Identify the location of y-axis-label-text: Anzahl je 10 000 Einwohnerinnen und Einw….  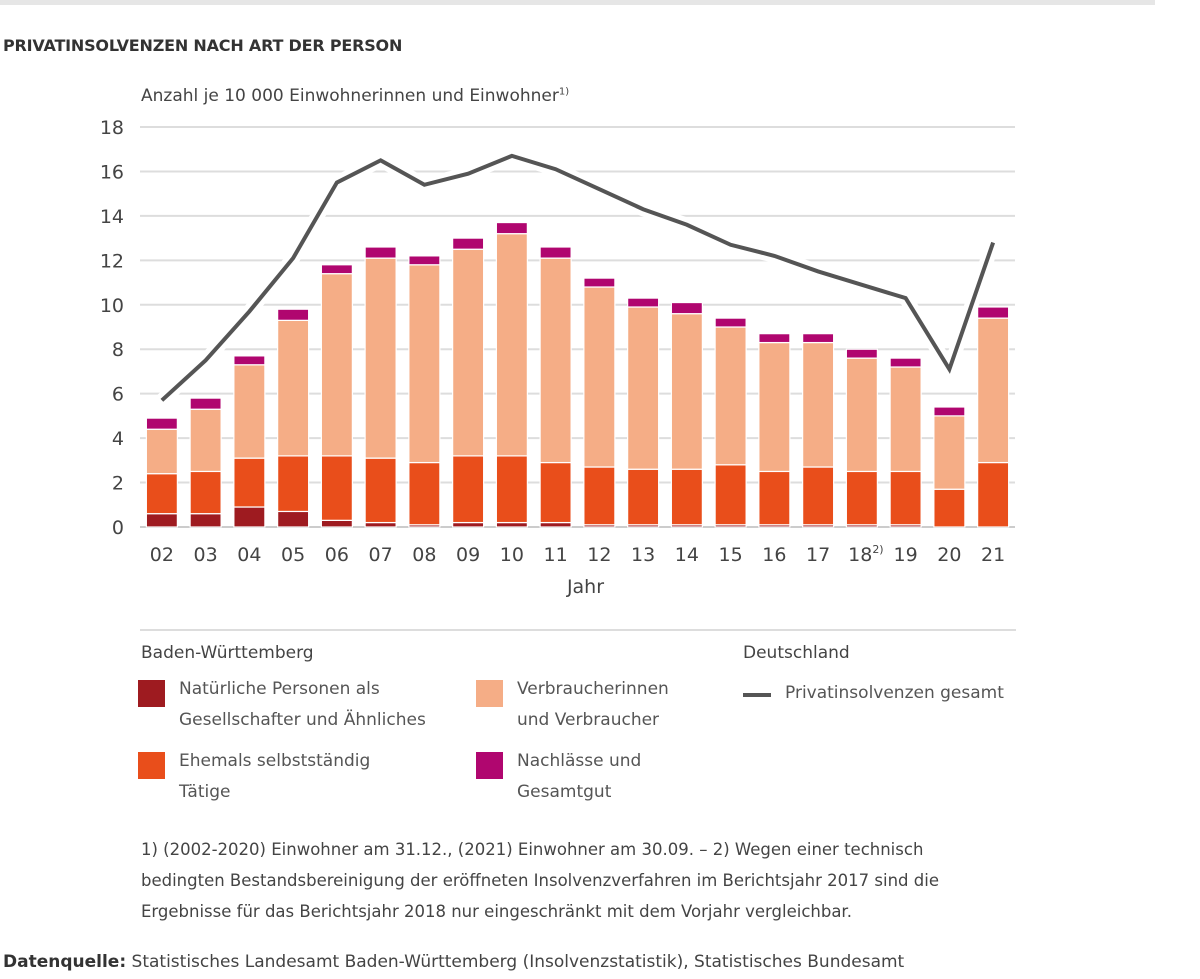
(350, 96).